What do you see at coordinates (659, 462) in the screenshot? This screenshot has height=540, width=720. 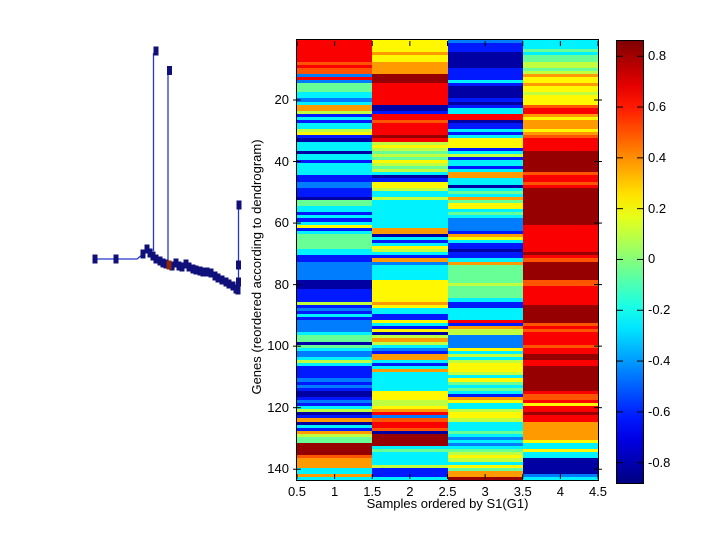 I see `colorbar-tick-label: -0.8` at bounding box center [659, 462].